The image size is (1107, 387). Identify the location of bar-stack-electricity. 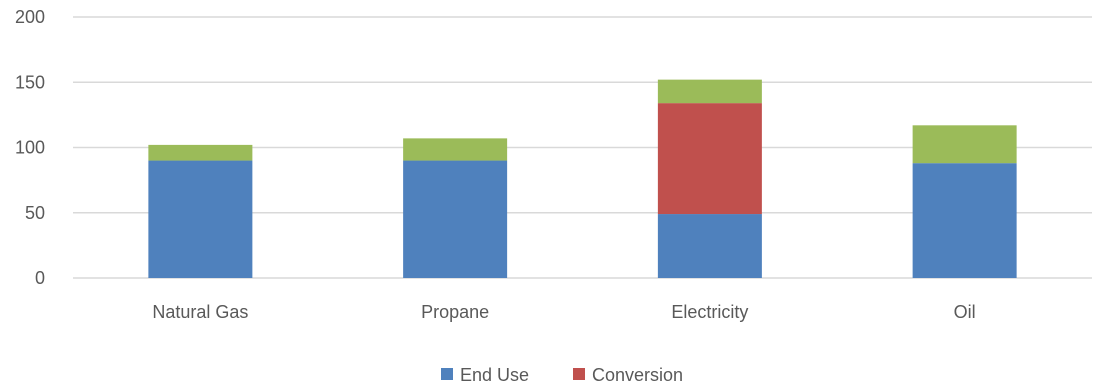
(709, 178).